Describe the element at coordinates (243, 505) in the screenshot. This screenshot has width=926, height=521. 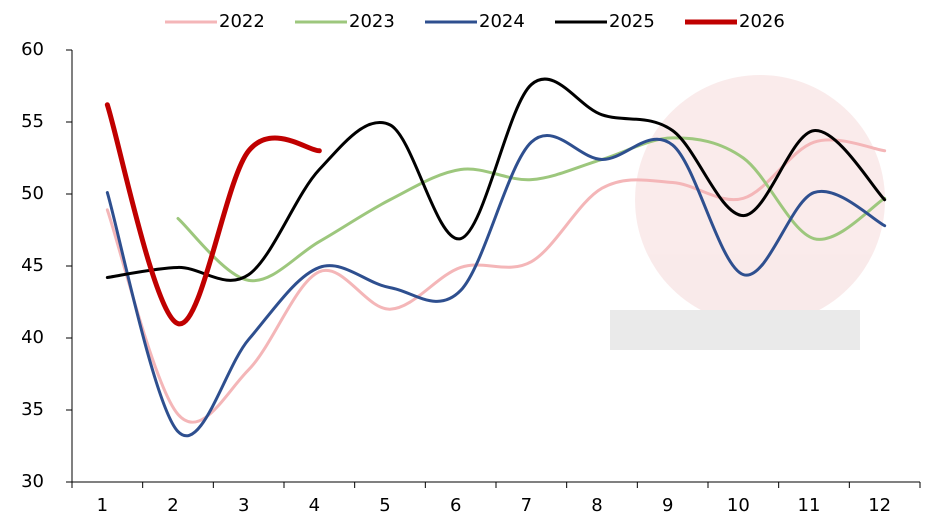
I see `x-tick-label: 3` at that location.